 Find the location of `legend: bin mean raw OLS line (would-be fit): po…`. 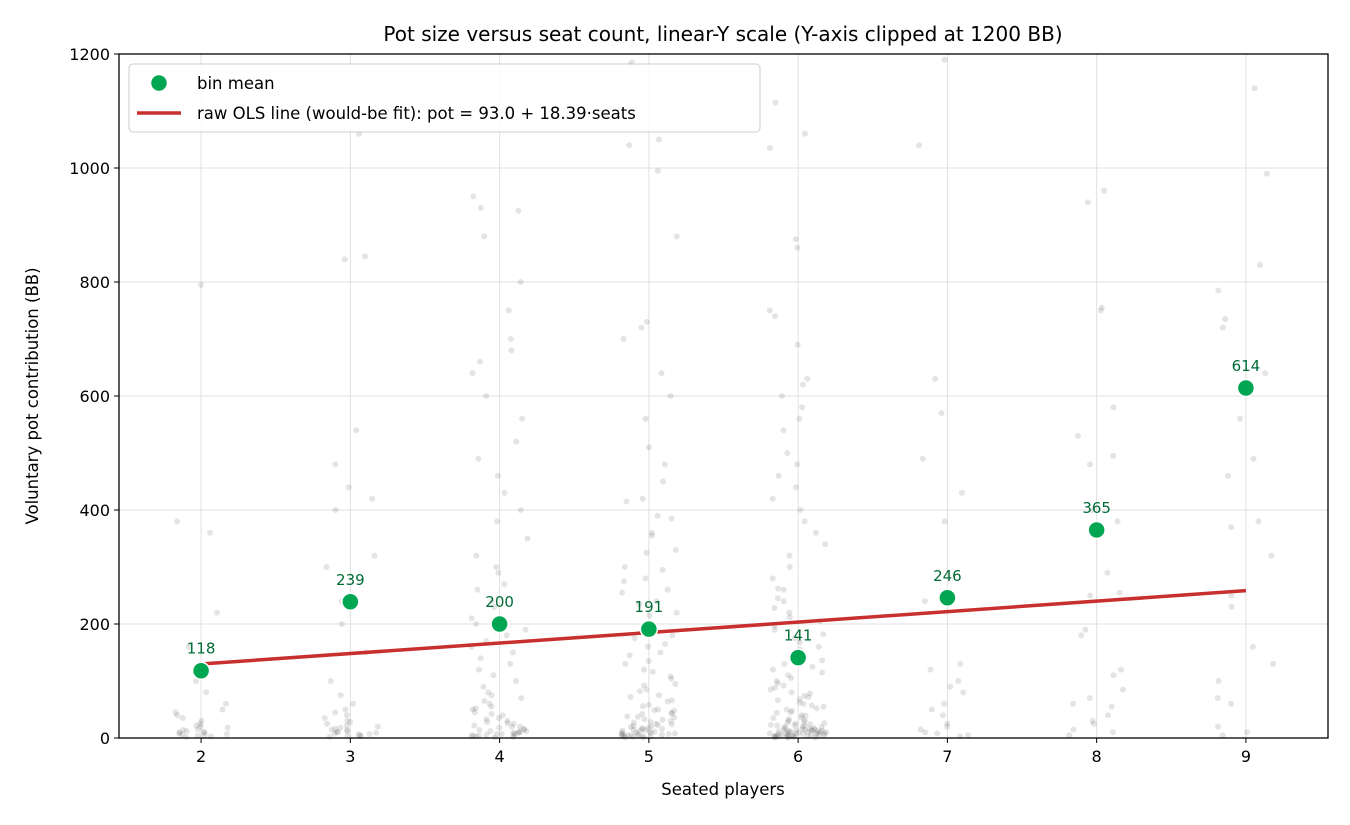

legend: bin mean raw OLS line (would-be fit): po… is located at coordinates (444, 98).